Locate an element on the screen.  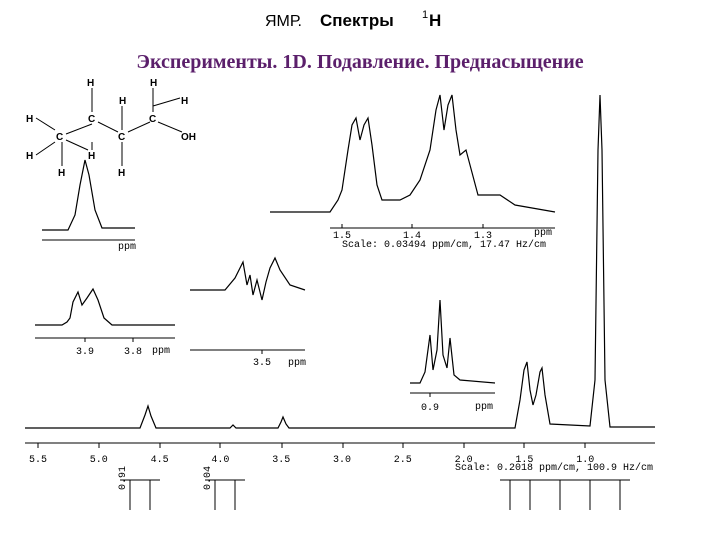
inset-tick-label: 0.9 is located at coordinates (430, 408).